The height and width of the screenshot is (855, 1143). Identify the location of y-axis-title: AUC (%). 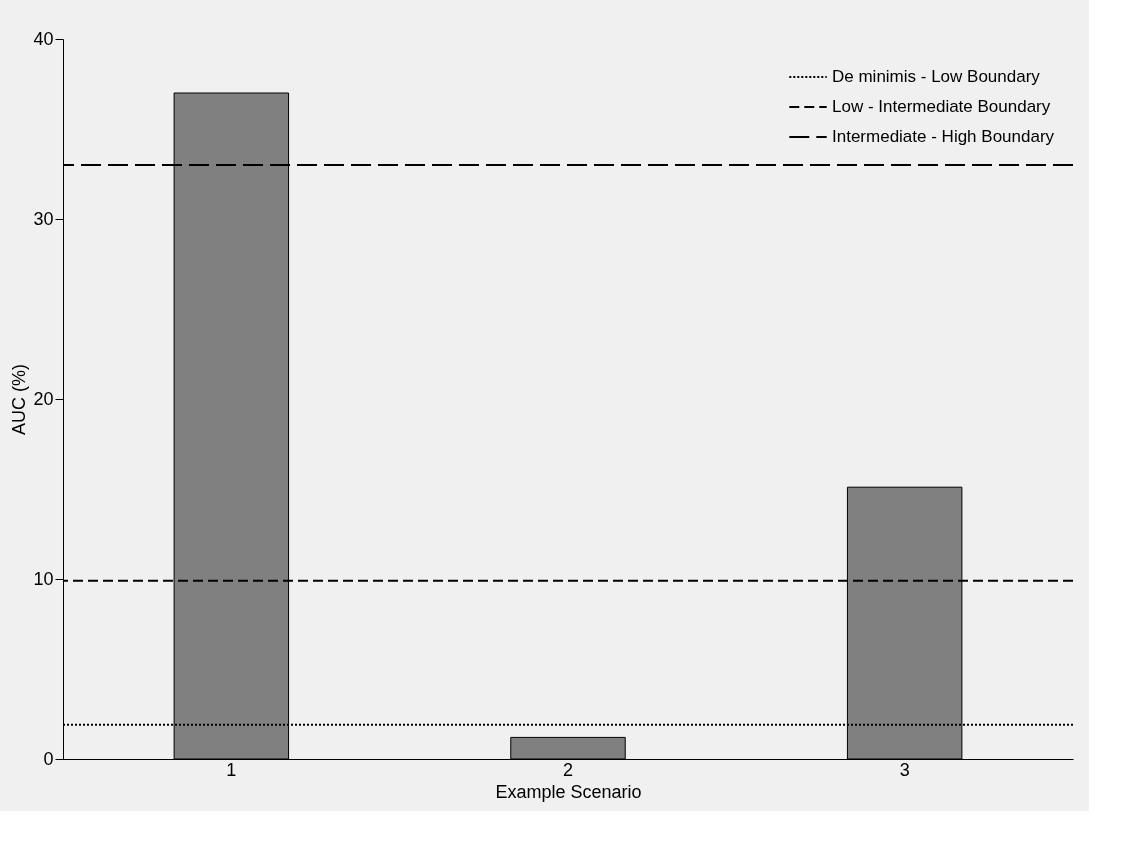
(19, 399).